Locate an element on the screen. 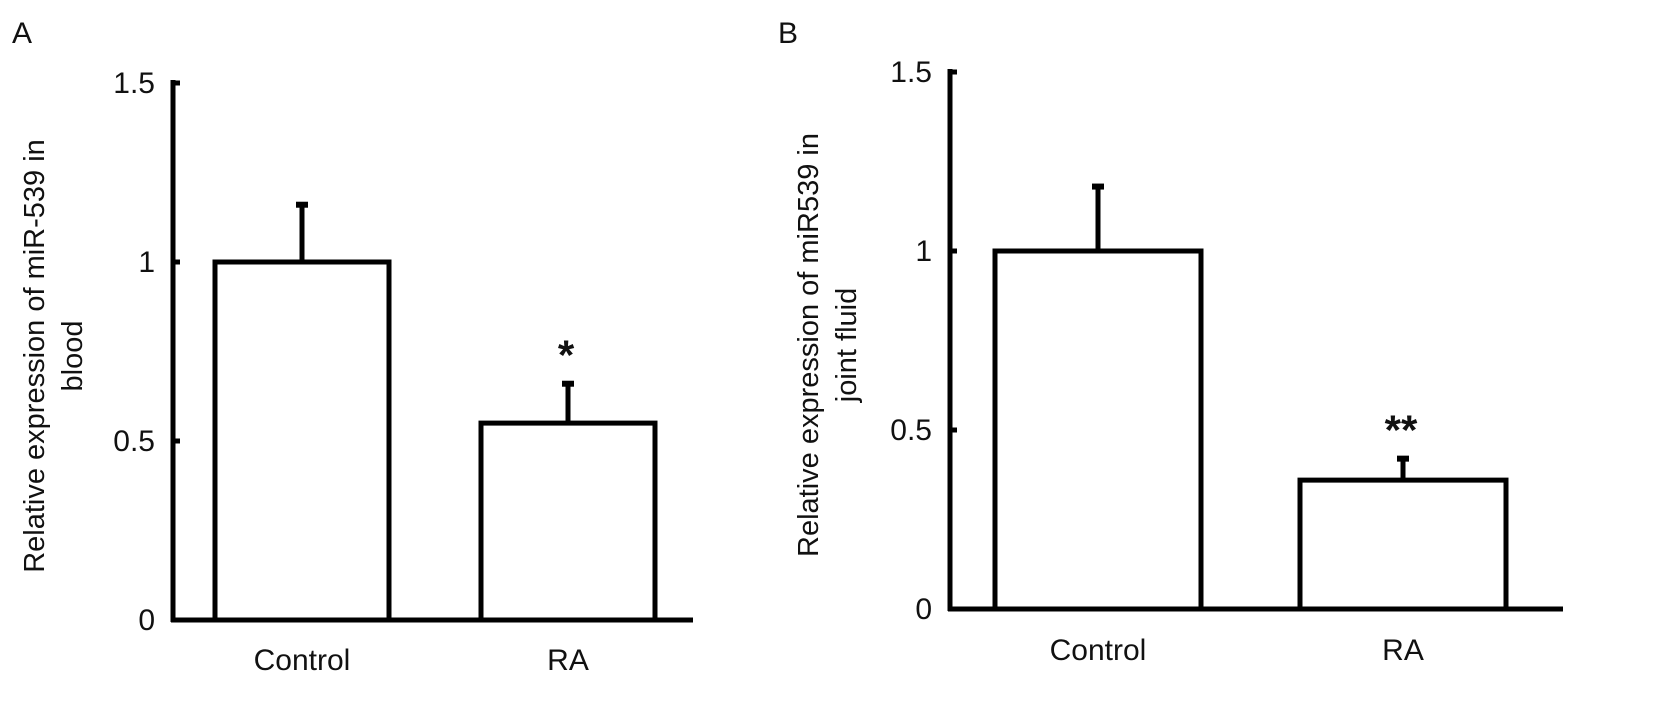 Image resolution: width=1680 pixels, height=721 pixels. panel-b-x-tick-label: RA is located at coordinates (1403, 650).